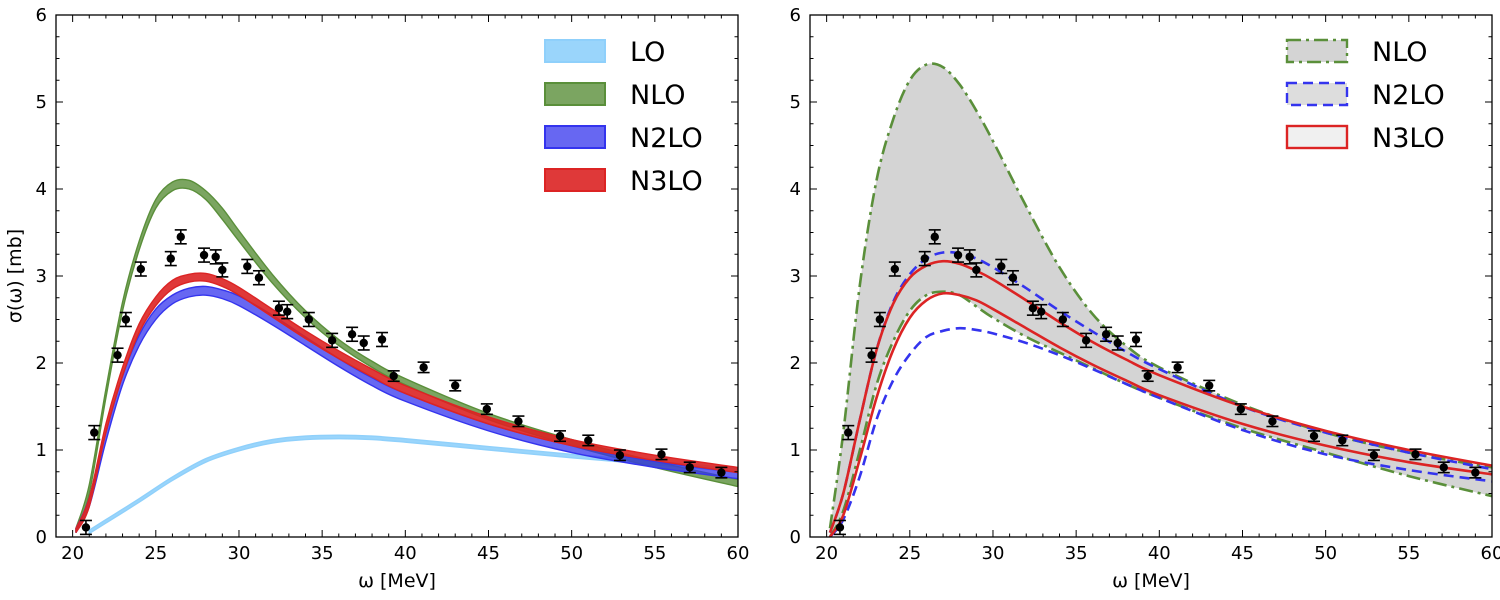 The width and height of the screenshot is (1500, 600). Describe the element at coordinates (623, 181) in the screenshot. I see `legend-item-n3lo: N3LO` at that location.